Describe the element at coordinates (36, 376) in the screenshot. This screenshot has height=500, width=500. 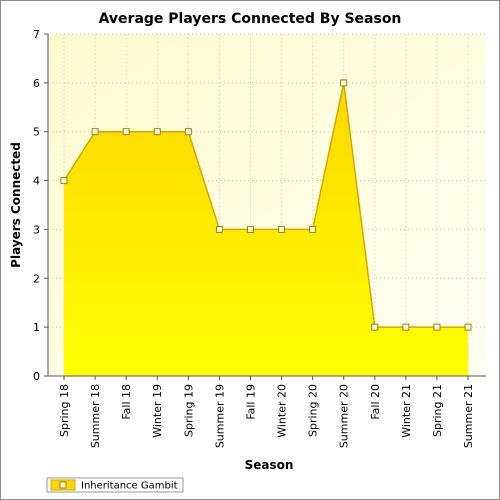
I see `y-tick-label: 0` at that location.